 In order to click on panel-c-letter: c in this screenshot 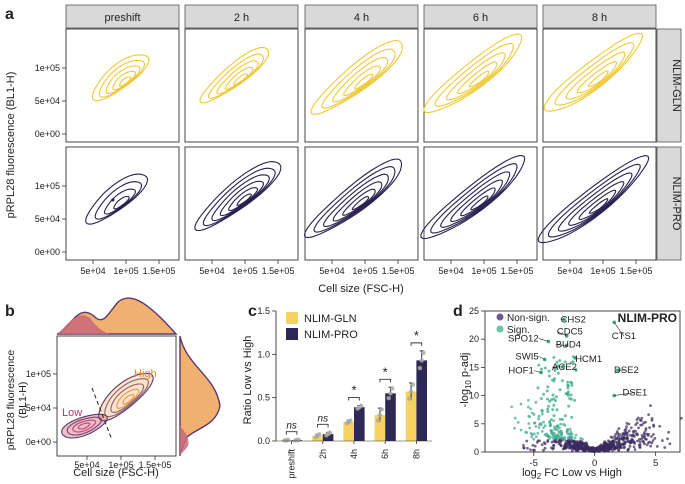, I will do `click(252, 311)`.